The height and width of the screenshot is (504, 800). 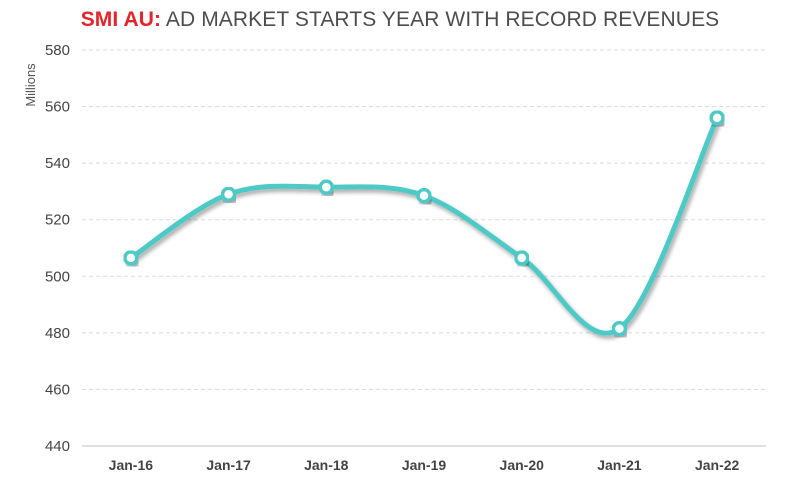 What do you see at coordinates (57, 107) in the screenshot?
I see `y-tick-label: 560` at bounding box center [57, 107].